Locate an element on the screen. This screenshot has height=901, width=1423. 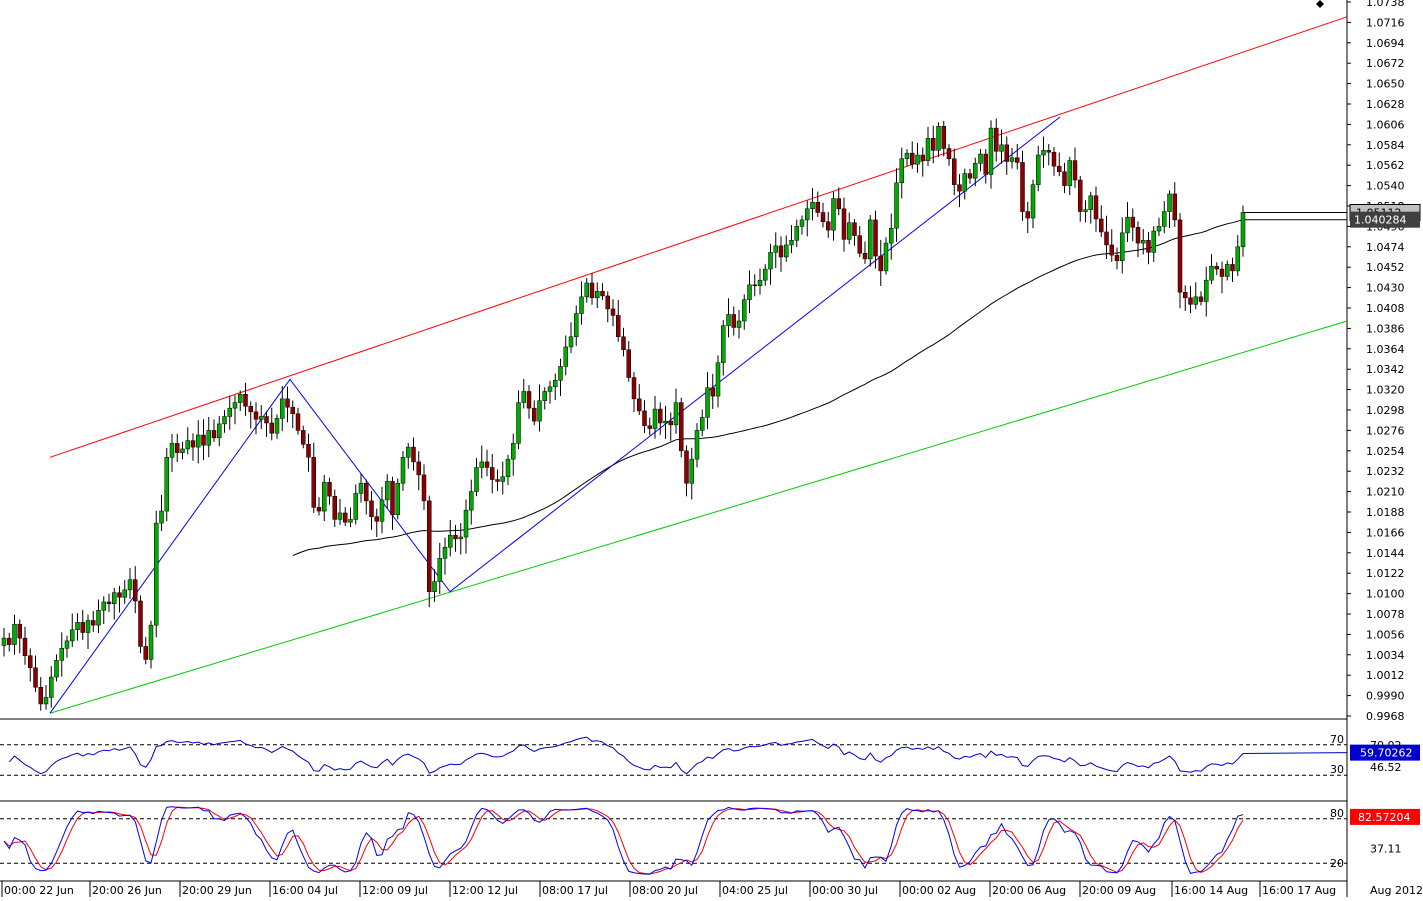
rsi-panel: 70 30 is located at coordinates (674, 754).